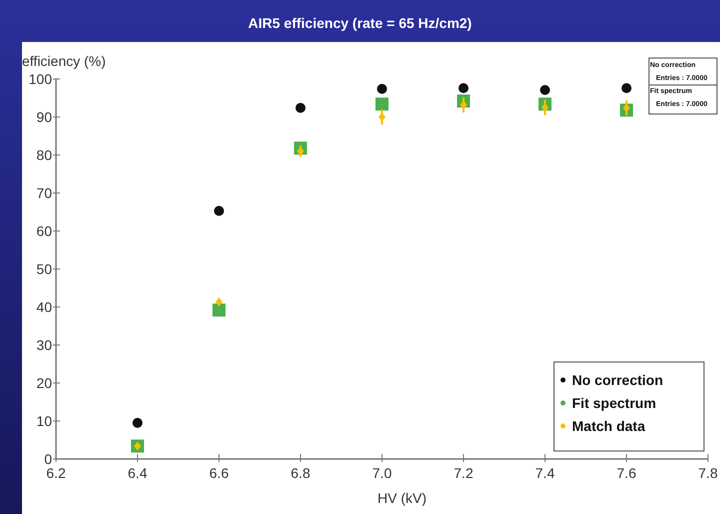 The height and width of the screenshot is (514, 720). Describe the element at coordinates (44, 344) in the screenshot. I see `y-tick-label: 30` at that location.